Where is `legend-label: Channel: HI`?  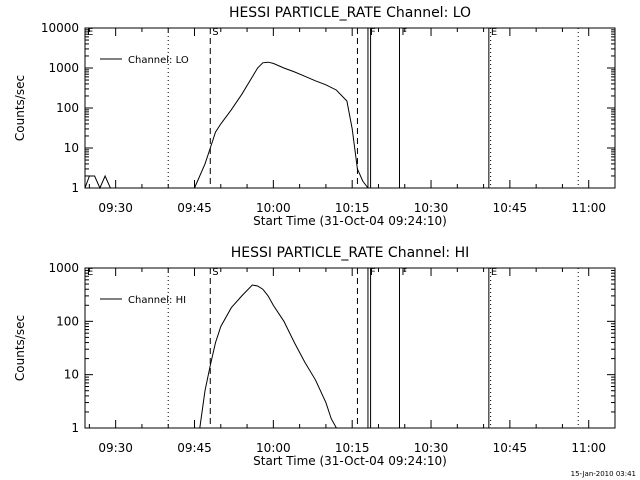 legend-label: Channel: HI is located at coordinates (157, 300).